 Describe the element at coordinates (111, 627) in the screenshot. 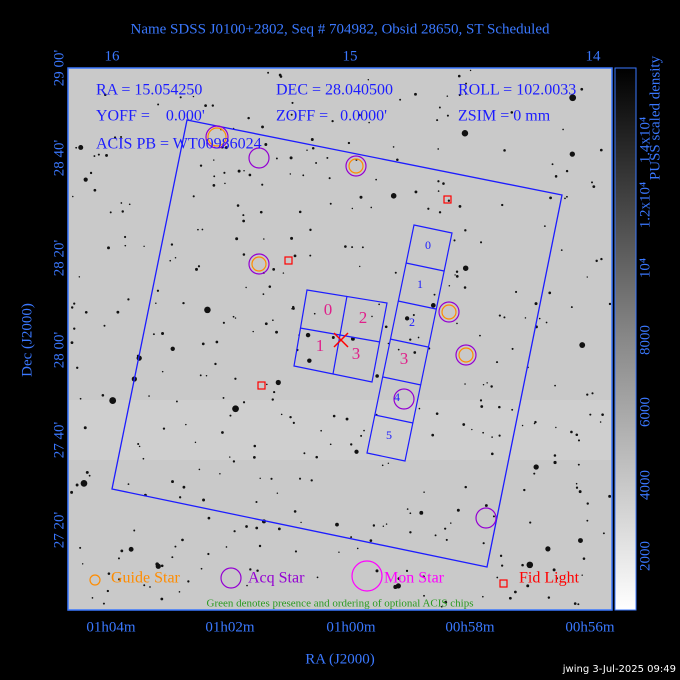

I see `x-tick-label: 01h04m` at that location.